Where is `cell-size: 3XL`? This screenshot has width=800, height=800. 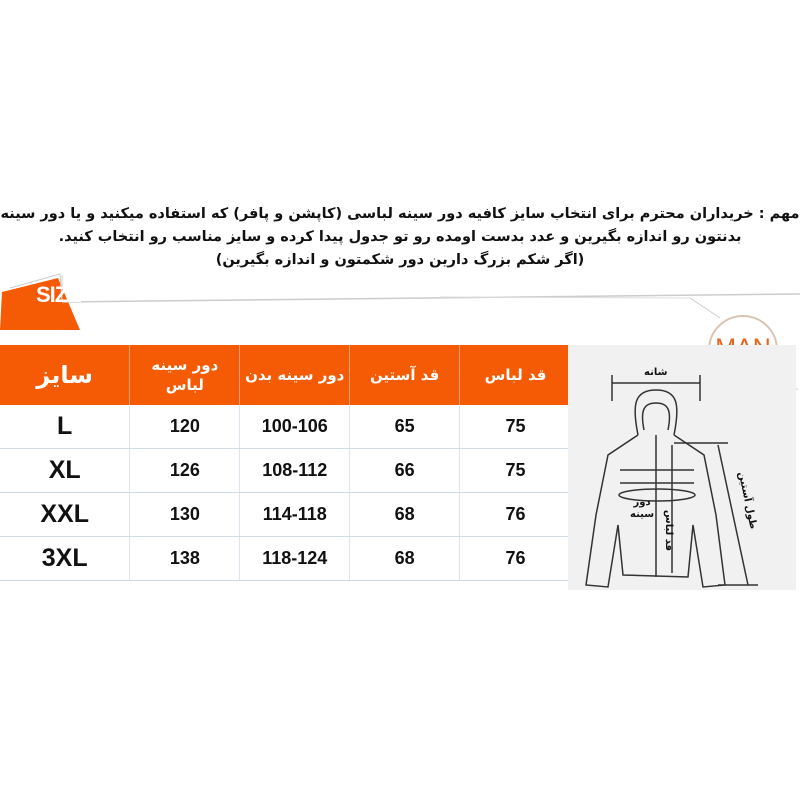
cell-size: 3XL is located at coordinates (65, 558).